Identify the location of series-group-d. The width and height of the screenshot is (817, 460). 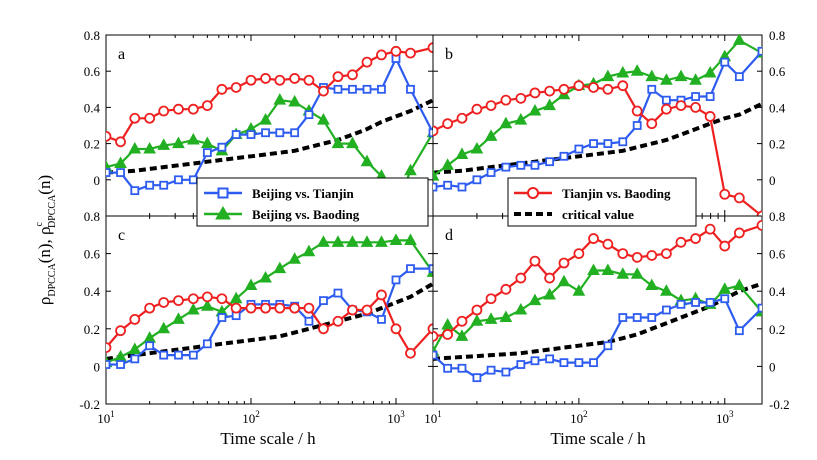
(597, 301).